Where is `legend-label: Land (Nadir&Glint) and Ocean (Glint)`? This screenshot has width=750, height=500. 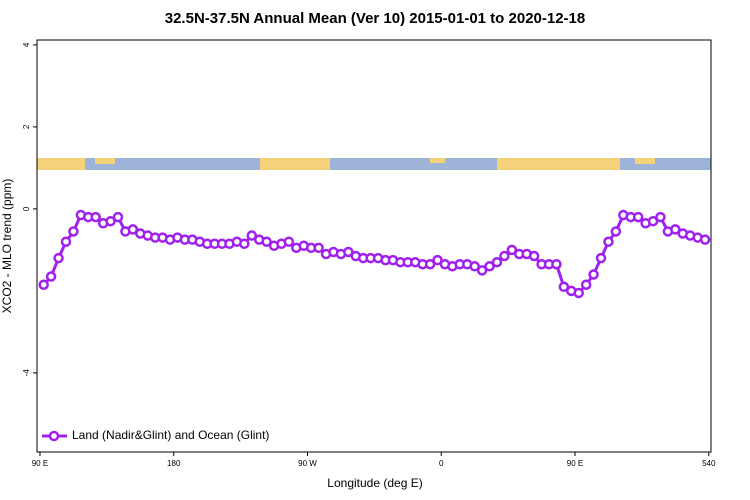 legend-label: Land (Nadir&Glint) and Ocean (Glint) is located at coordinates (170, 435).